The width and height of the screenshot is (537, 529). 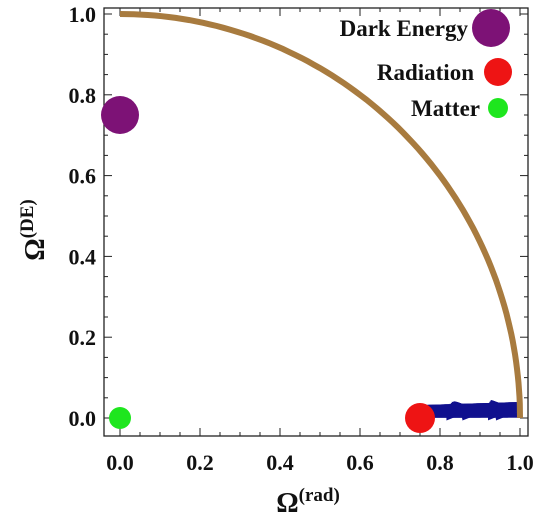 I want to click on y-axis-label-sup: (DE), so click(x=27, y=218).